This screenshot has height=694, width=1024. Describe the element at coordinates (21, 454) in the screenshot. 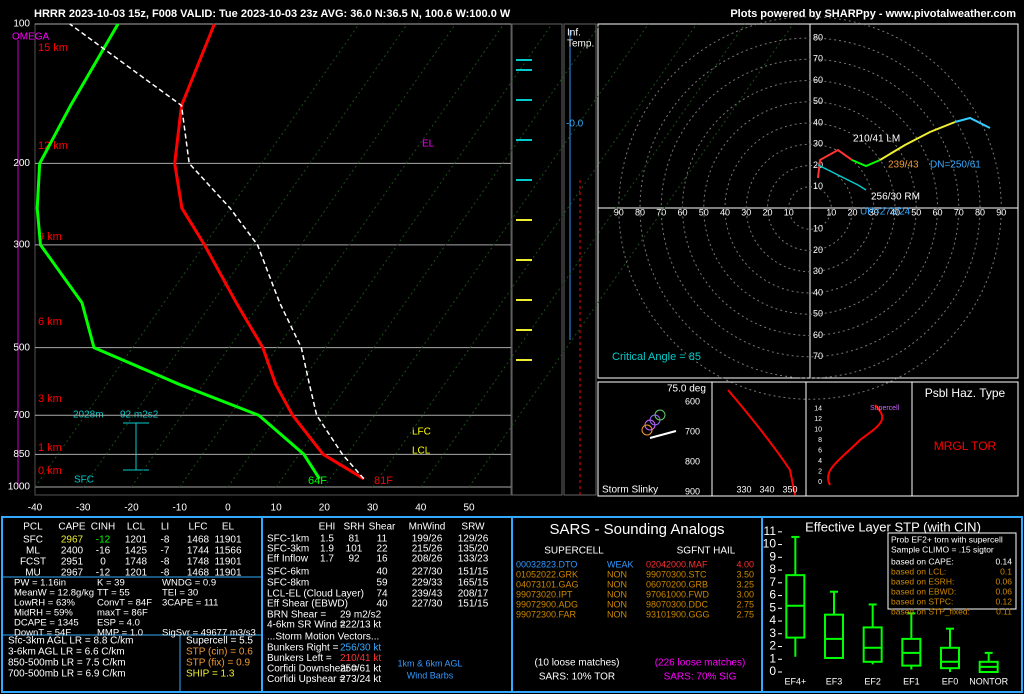

I see `y-tick-label: 850` at that location.